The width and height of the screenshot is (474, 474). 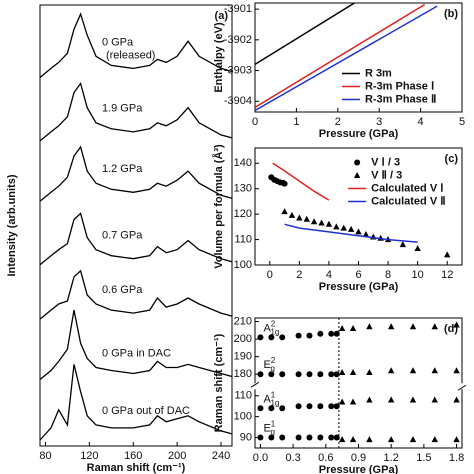 I want to click on series-note: (released), so click(x=131, y=55).